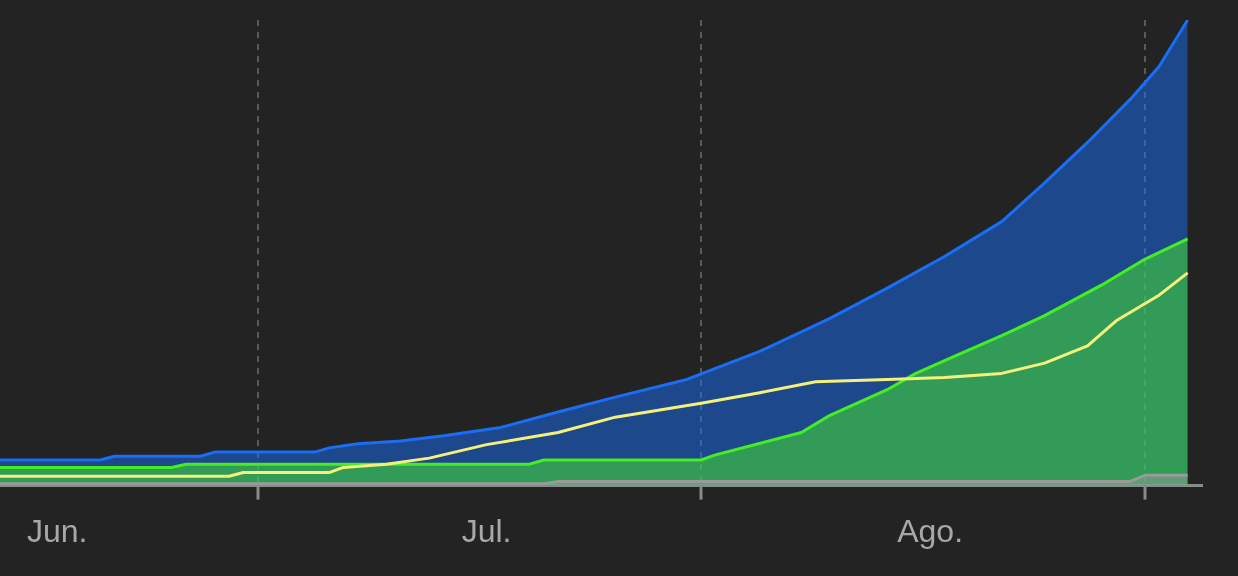 This screenshot has width=1238, height=576. Describe the element at coordinates (57, 530) in the screenshot. I see `x-tick-label: Jun.` at that location.